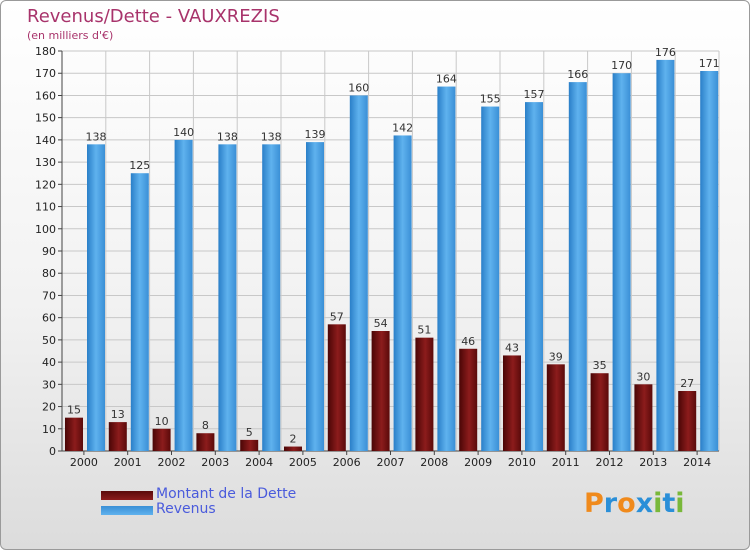 The height and width of the screenshot is (550, 750). Describe the element at coordinates (139, 165) in the screenshot. I see `data-label: 125` at that location.